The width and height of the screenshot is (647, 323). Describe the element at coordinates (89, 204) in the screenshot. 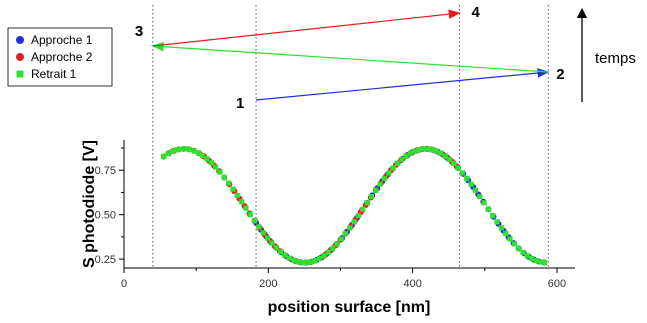

I see `y-axis-title: S photodiode [V]` at that location.